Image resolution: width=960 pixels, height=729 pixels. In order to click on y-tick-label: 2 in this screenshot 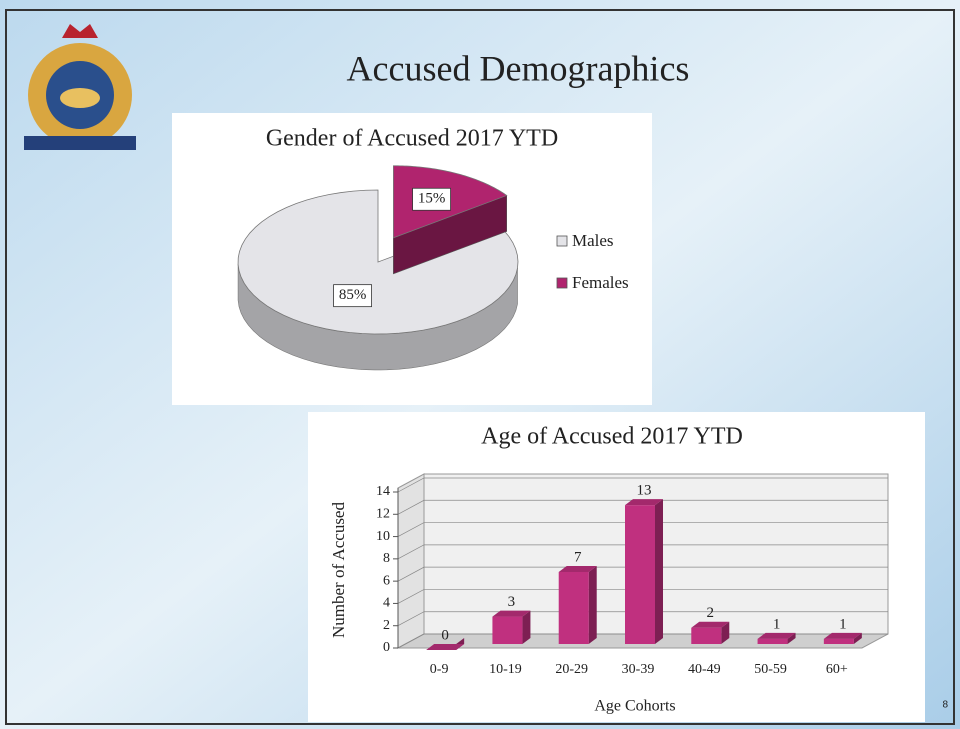, I will do `click(386, 625)`.